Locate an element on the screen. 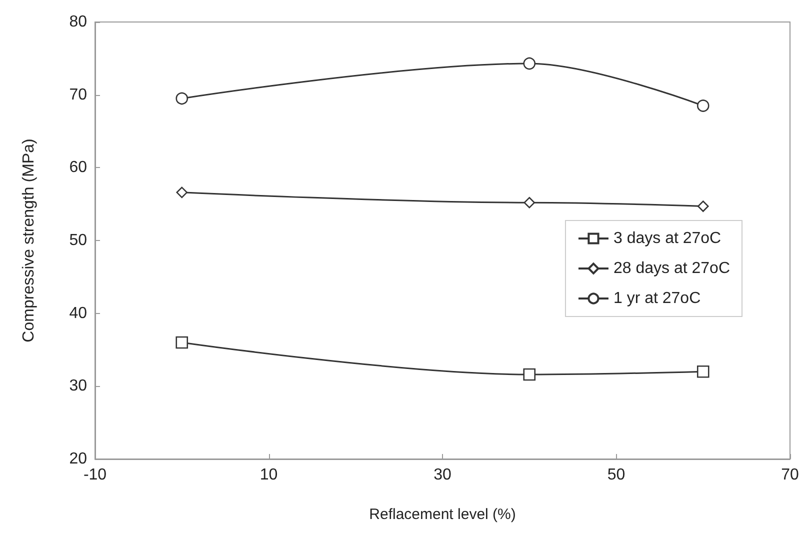  y-tick-label: 80 is located at coordinates (78, 22).